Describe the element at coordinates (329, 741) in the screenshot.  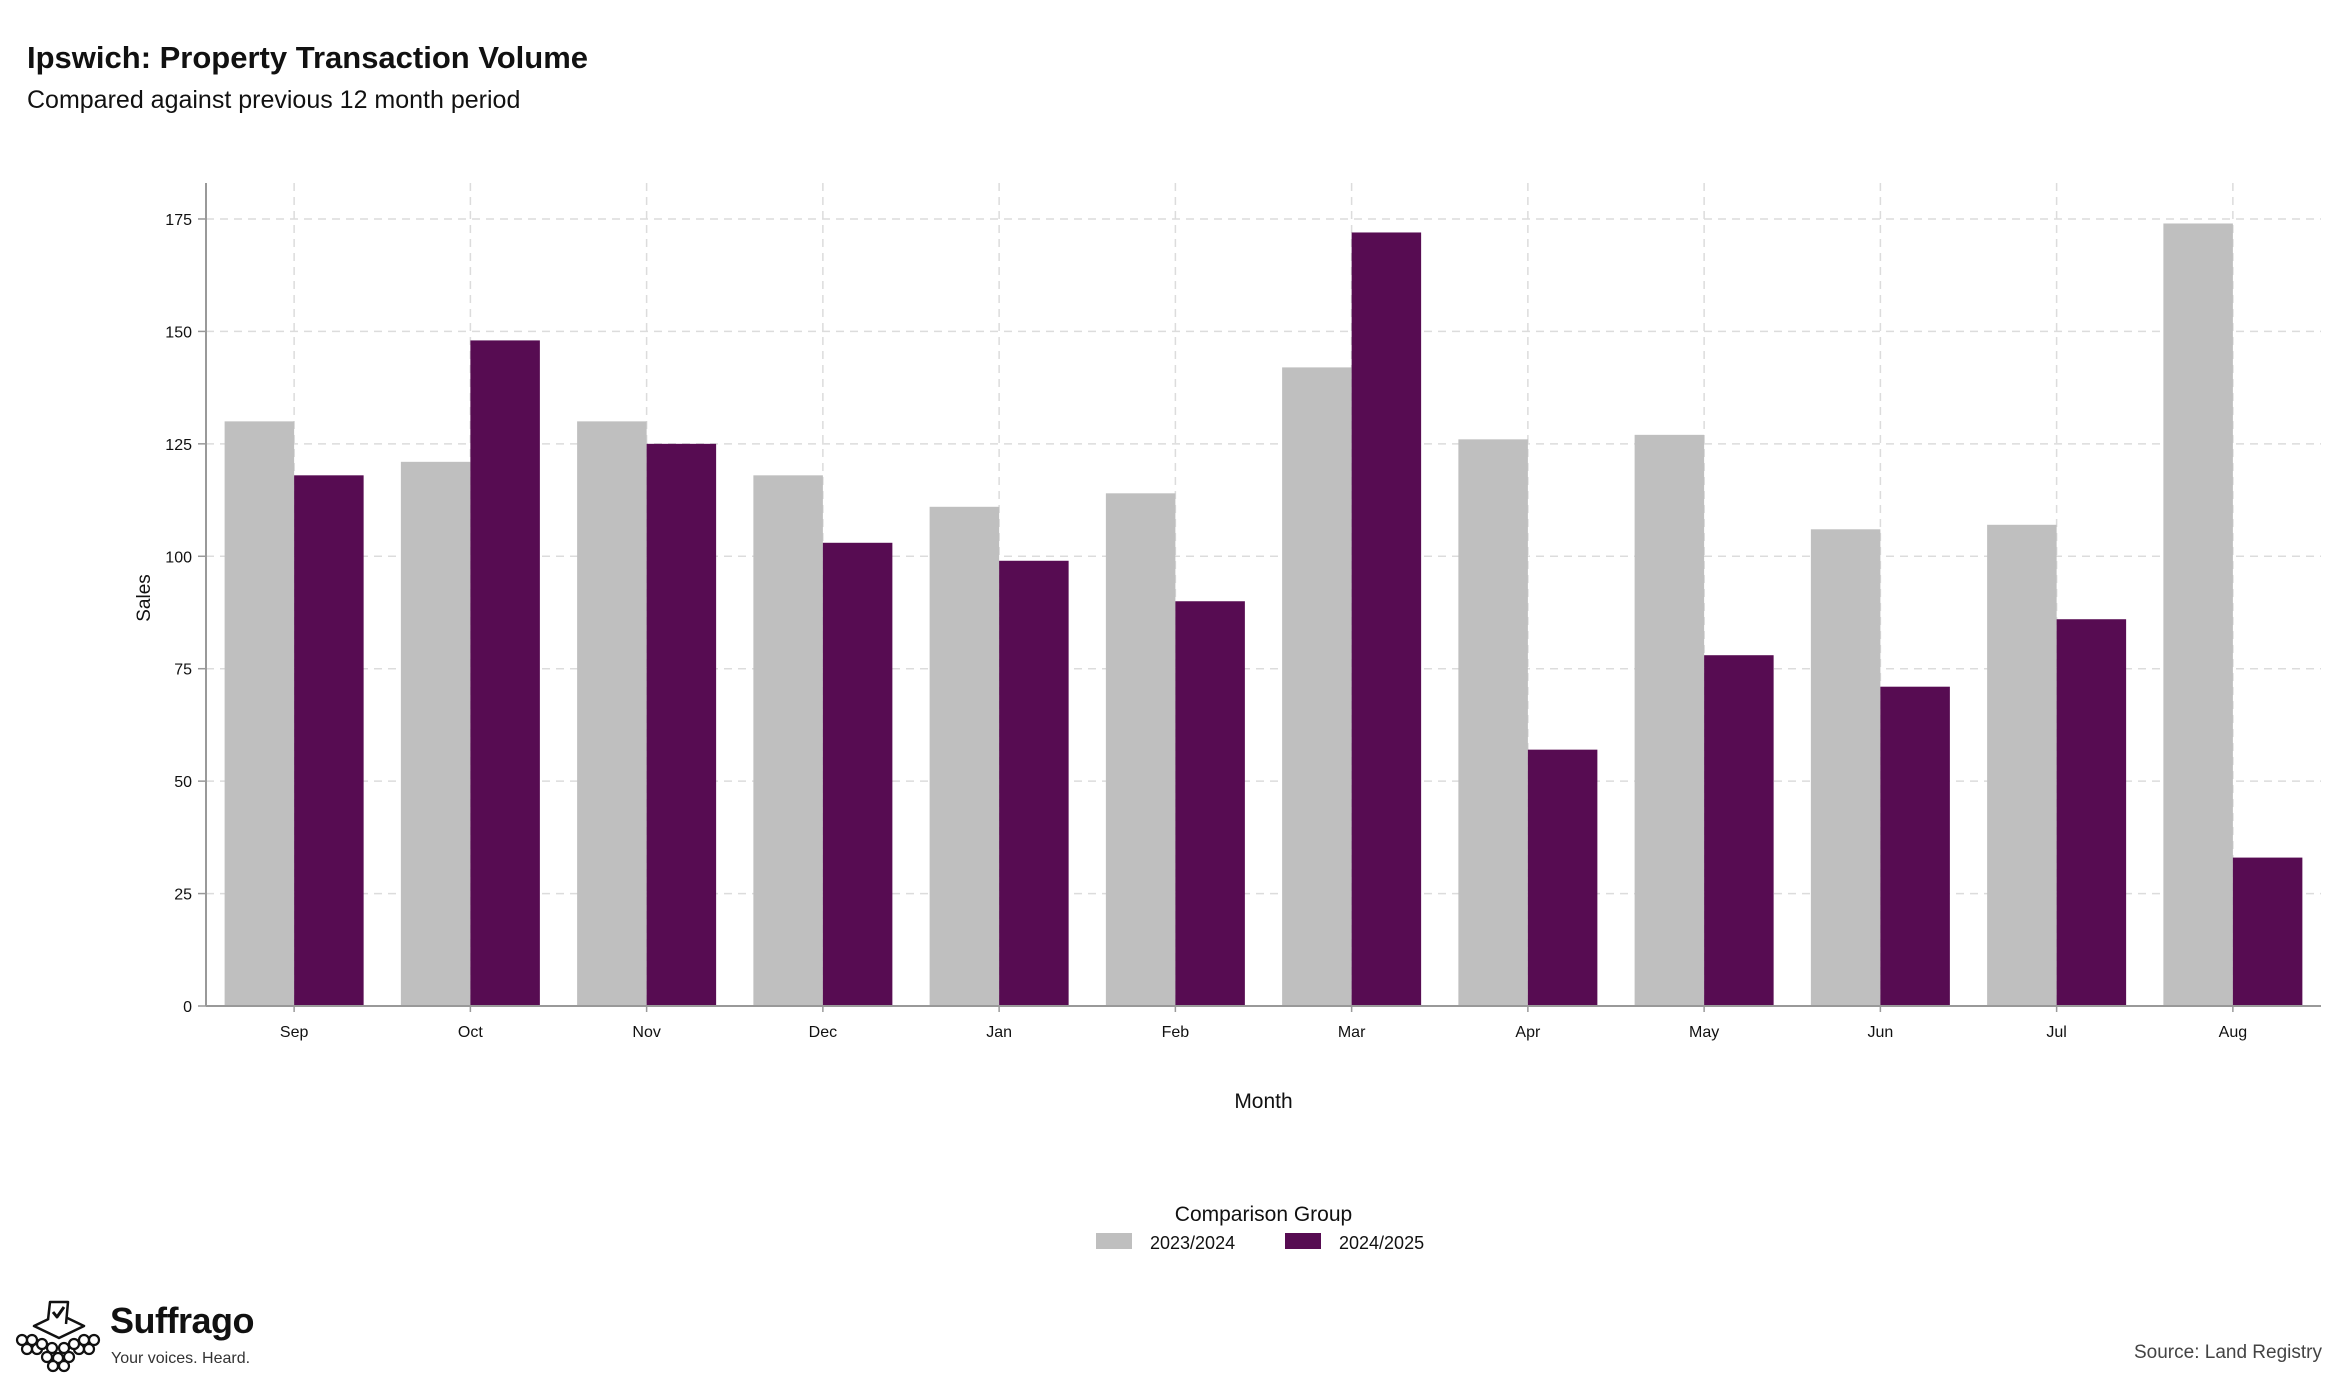
I see `bar-2024-2025-sep` at that location.